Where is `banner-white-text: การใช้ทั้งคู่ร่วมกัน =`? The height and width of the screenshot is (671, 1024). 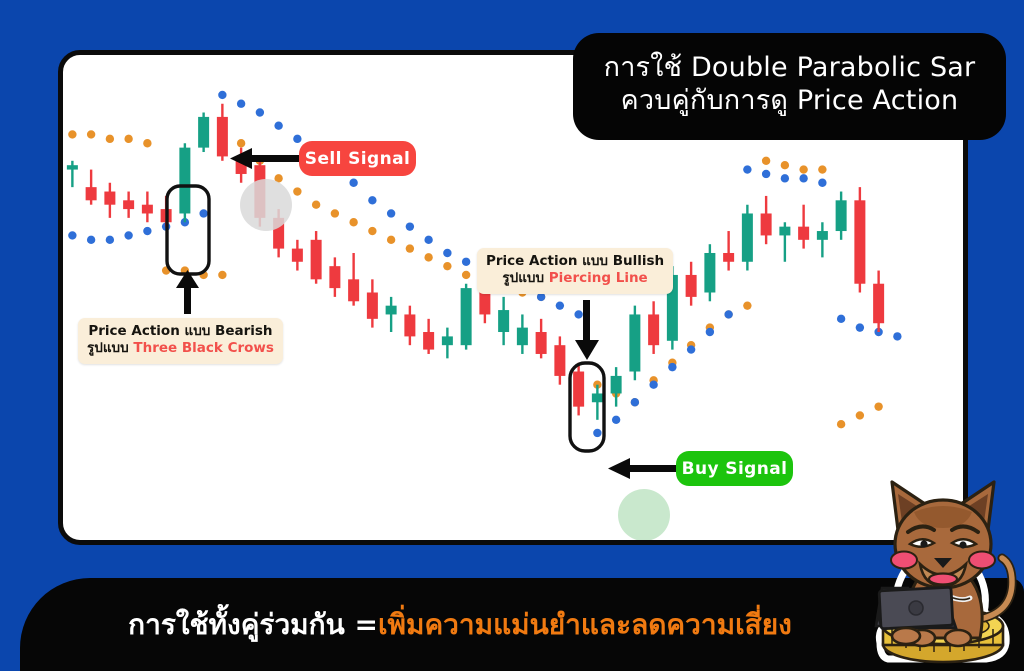
banner-white-text: การใช้ทั้งคู่ร่วมกัน = is located at coordinates (253, 624).